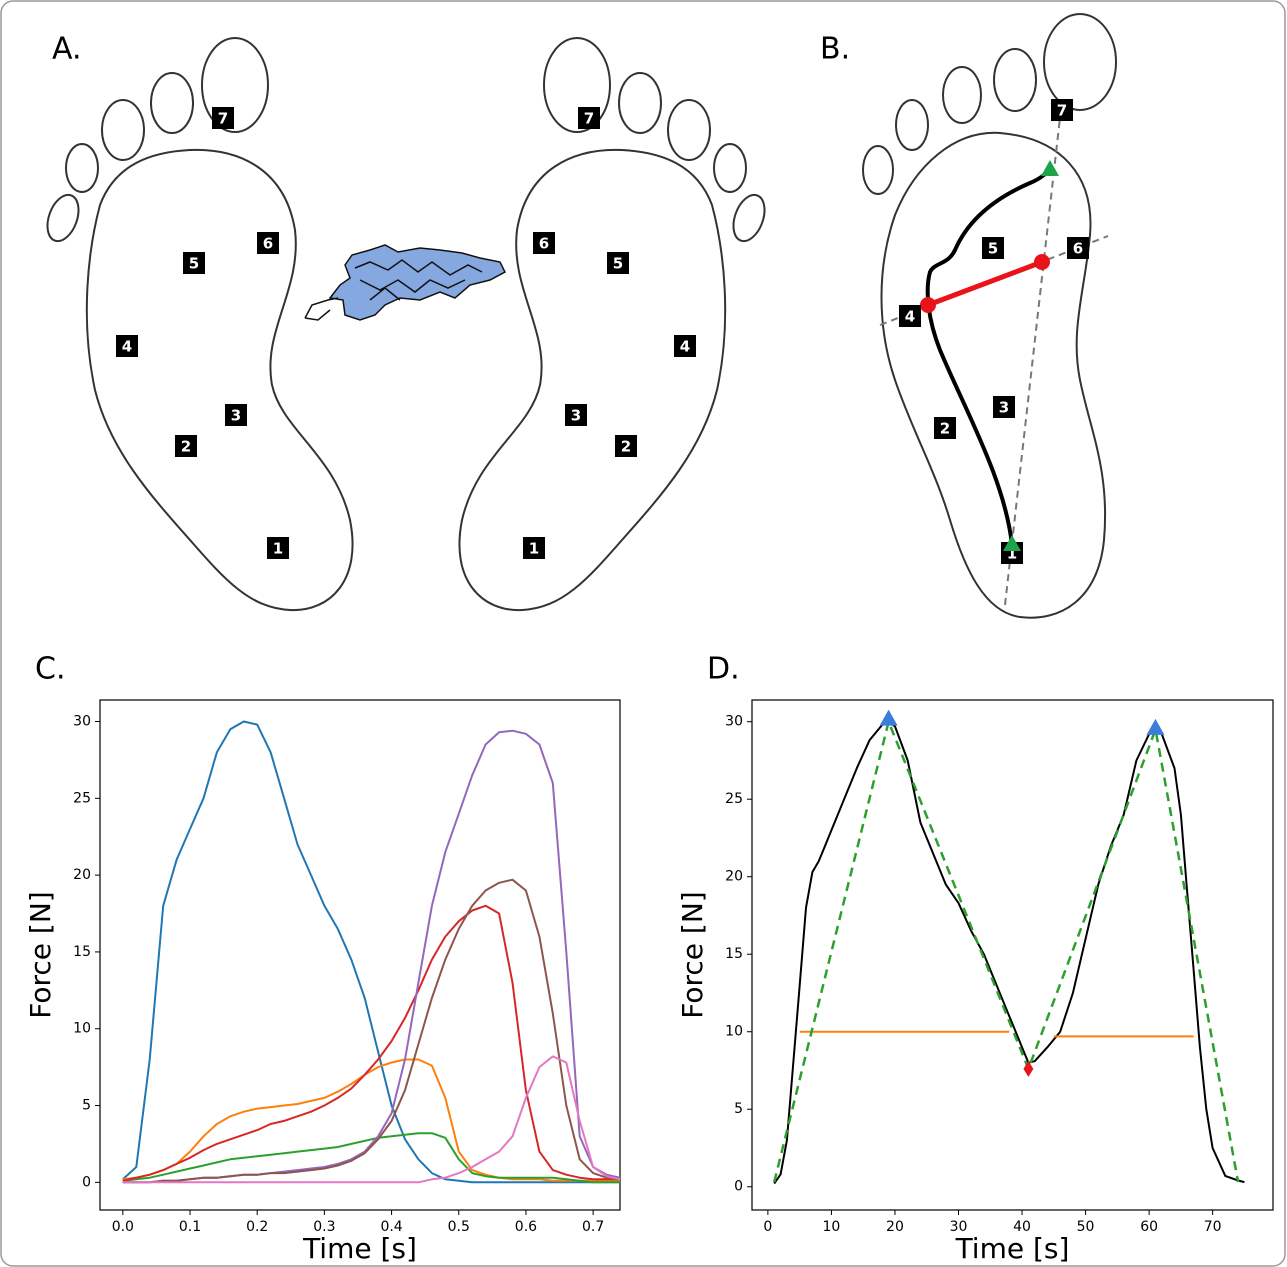 Image resolution: width=1287 pixels, height=1267 pixels. What do you see at coordinates (835, 49) in the screenshot?
I see `panel-label: B.` at bounding box center [835, 49].